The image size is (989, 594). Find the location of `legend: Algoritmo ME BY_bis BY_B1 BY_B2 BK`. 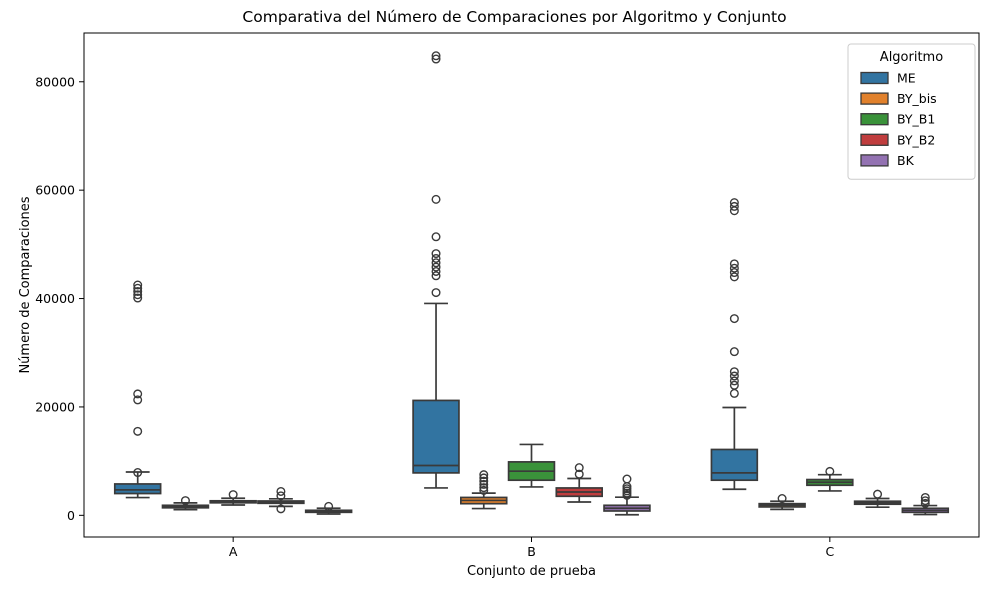

legend: Algoritmo ME BY_bis BY_B1 BY_B2 BK is located at coordinates (911, 111).